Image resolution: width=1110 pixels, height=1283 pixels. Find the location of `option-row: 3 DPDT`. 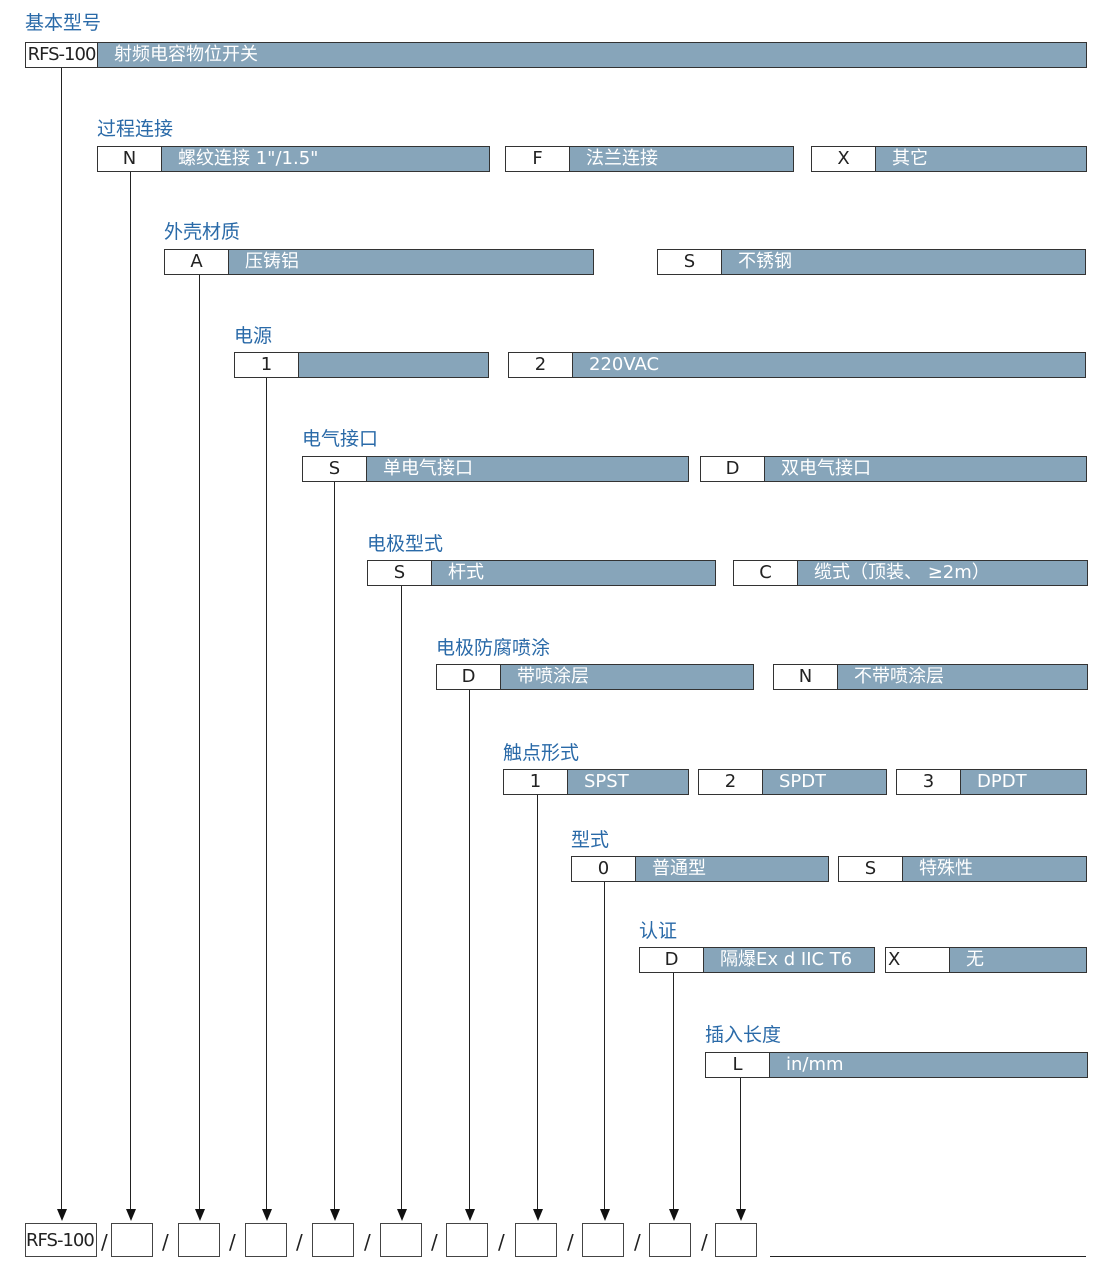

option-row: 3 DPDT is located at coordinates (991, 782).